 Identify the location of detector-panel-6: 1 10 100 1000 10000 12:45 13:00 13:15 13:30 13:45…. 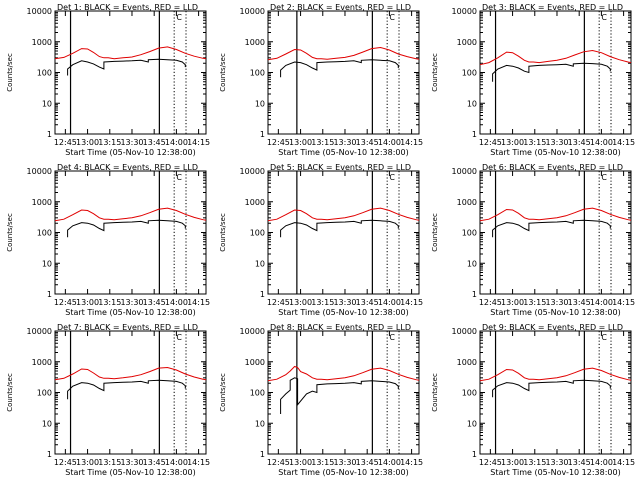
(533, 240).